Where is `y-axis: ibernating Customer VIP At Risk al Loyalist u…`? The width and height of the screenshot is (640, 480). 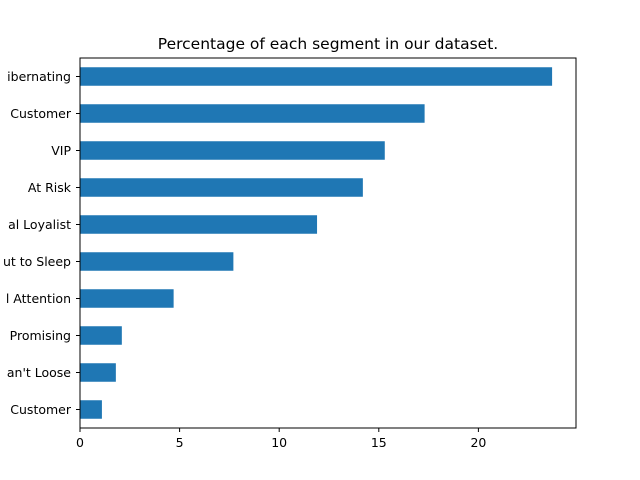
y-axis: ibernating Customer VIP At Risk al Loyalist u… is located at coordinates (41, 243).